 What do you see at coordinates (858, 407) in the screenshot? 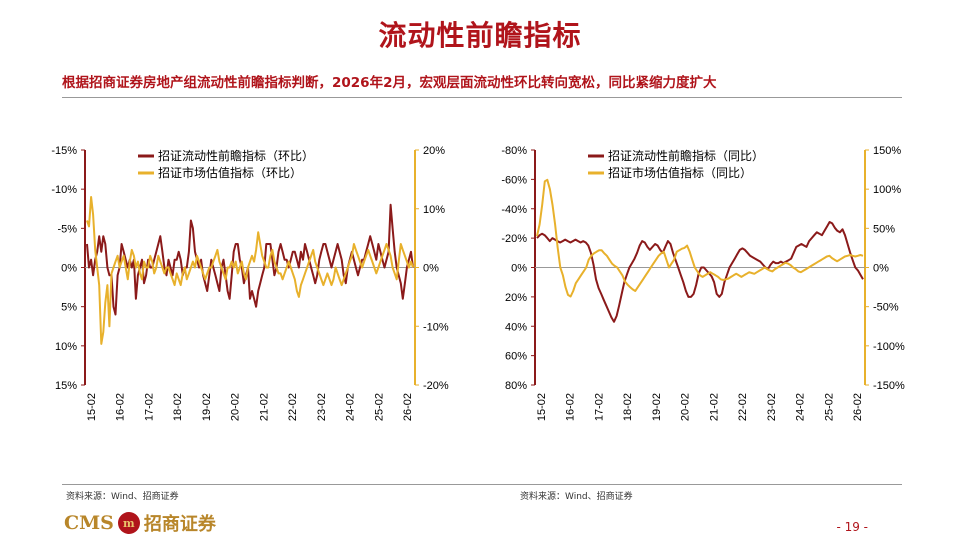
I see `right-chart-x-tick-label: 26-02` at bounding box center [858, 407].